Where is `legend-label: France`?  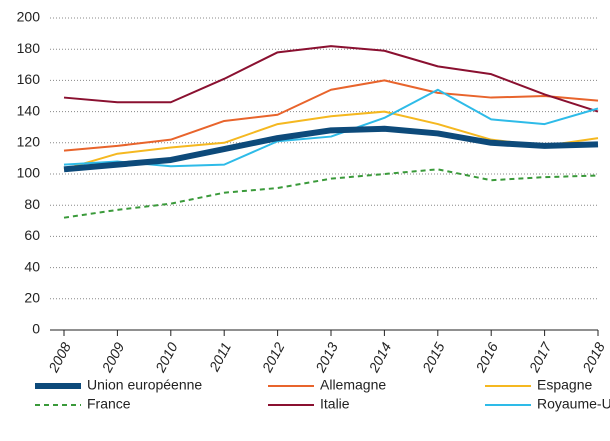 legend-label: France is located at coordinates (109, 404).